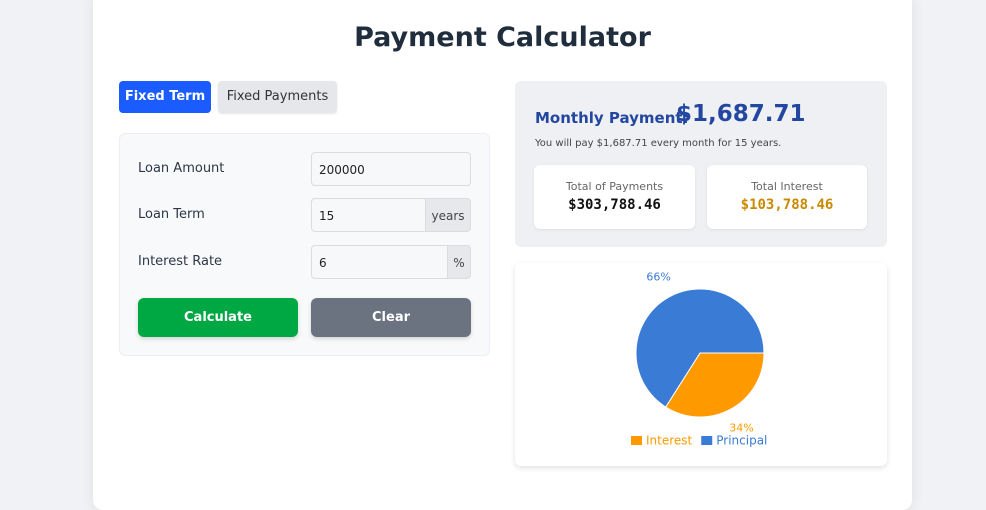 This screenshot has width=986, height=510. What do you see at coordinates (658, 277) in the screenshot?
I see `slice-label: 66%` at bounding box center [658, 277].